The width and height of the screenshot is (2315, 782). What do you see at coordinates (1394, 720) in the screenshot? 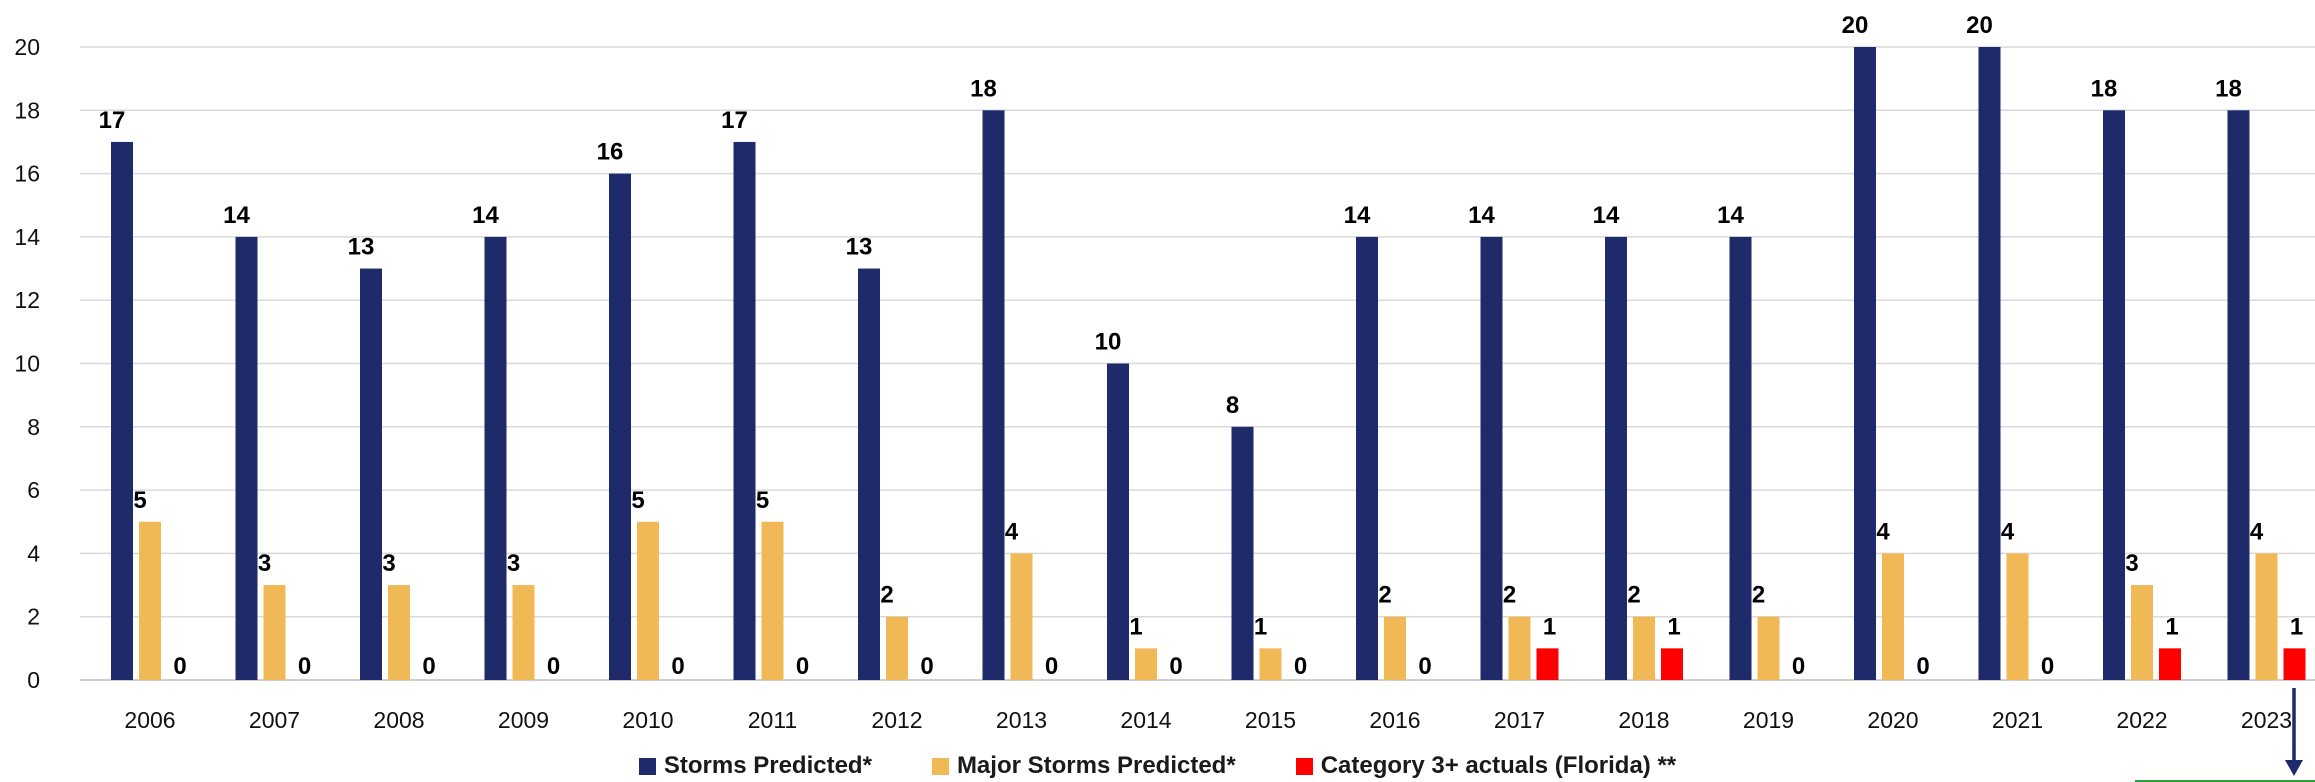
I see `x-tick-label: 2016` at bounding box center [1394, 720].